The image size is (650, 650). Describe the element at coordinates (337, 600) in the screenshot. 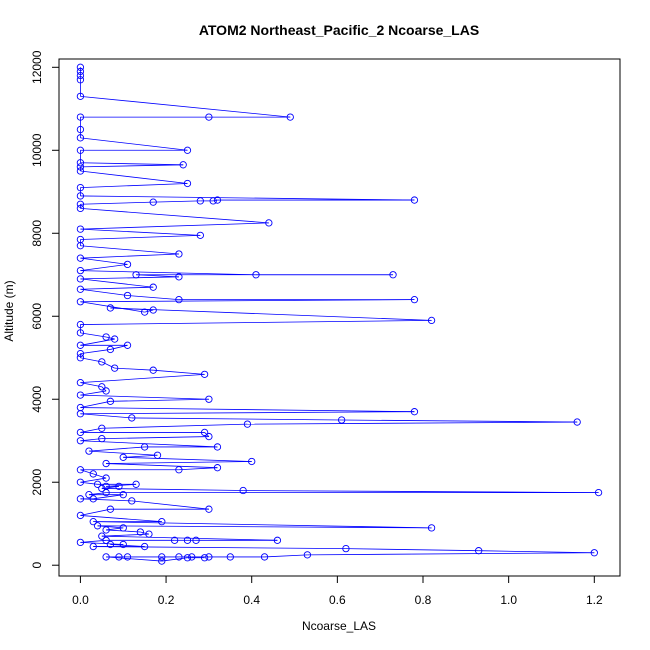

I see `x-tick-label: 0.6` at that location.